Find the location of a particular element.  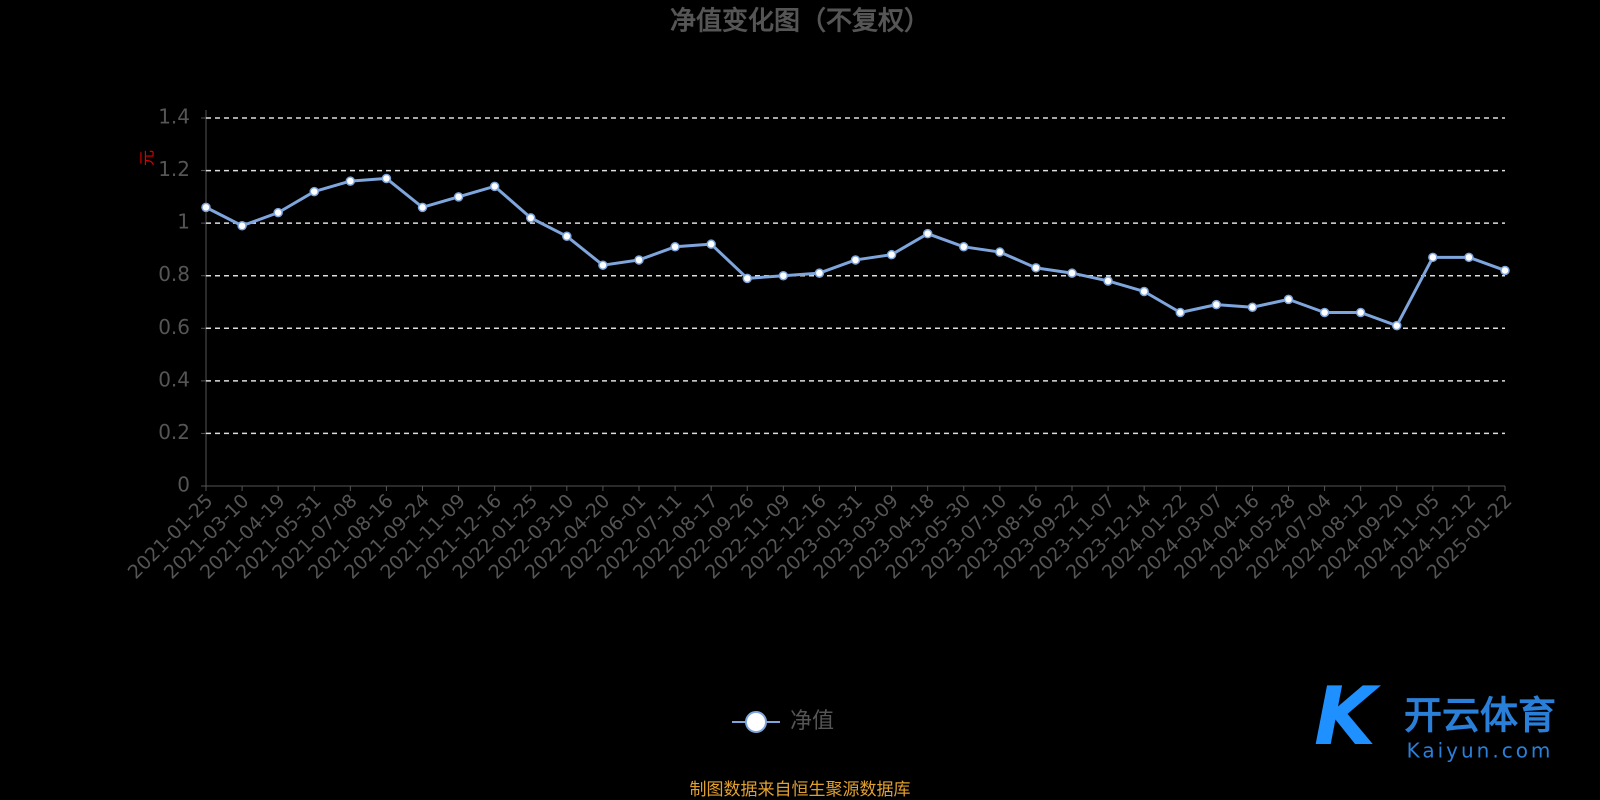

y-tick-label: 0.6 is located at coordinates (174, 327).